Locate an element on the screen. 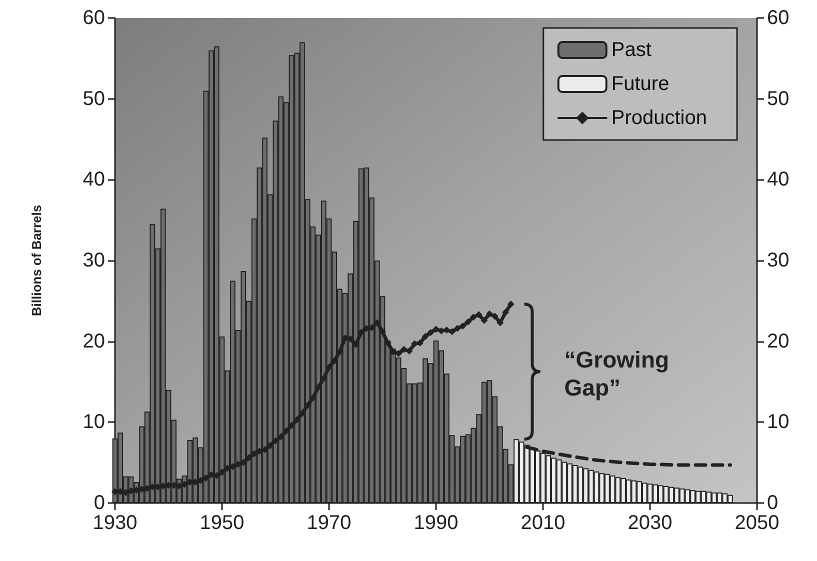  y2-tick-label: 10 is located at coordinates (778, 422).